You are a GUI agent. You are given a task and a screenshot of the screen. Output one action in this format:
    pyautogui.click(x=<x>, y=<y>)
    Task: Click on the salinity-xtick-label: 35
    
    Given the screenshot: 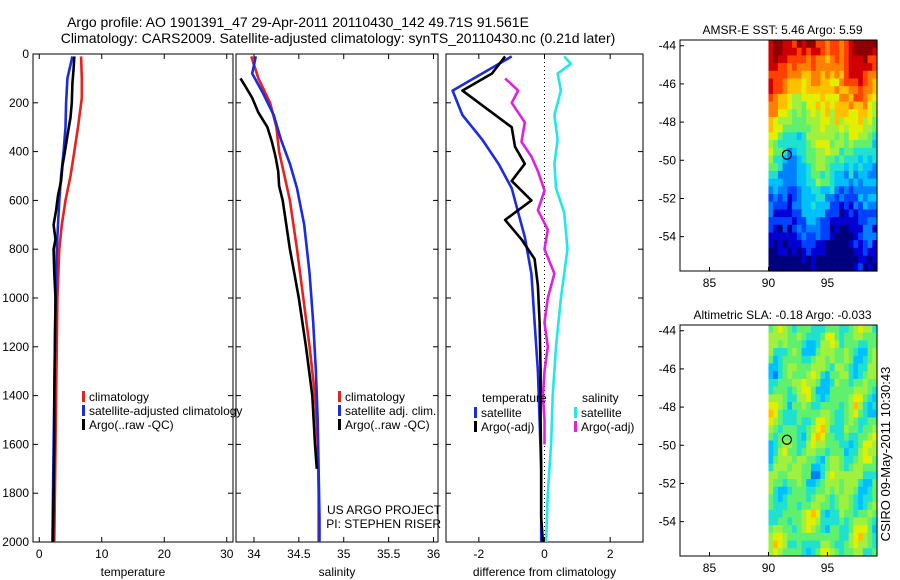 What is the action you would take?
    pyautogui.click(x=344, y=554)
    